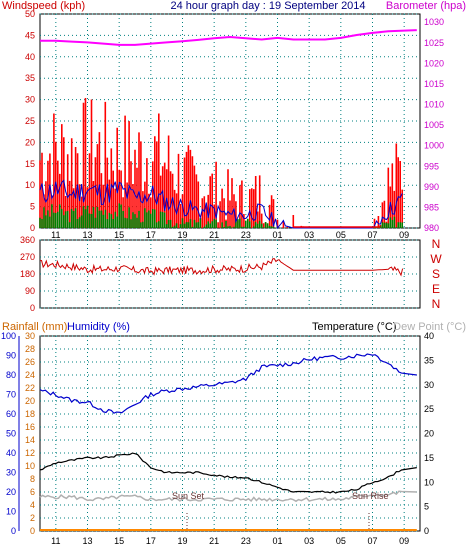  Describe the element at coordinates (372, 541) in the screenshot. I see `x-tick-label-bottom: 07` at that location.